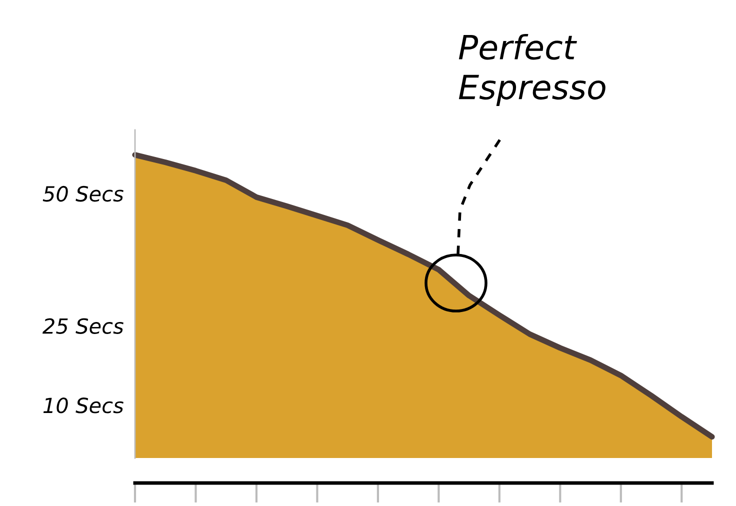 Image resolution: width=736 pixels, height=506 pixels. I want to click on text: Perfect Espresso, so click(532, 70).